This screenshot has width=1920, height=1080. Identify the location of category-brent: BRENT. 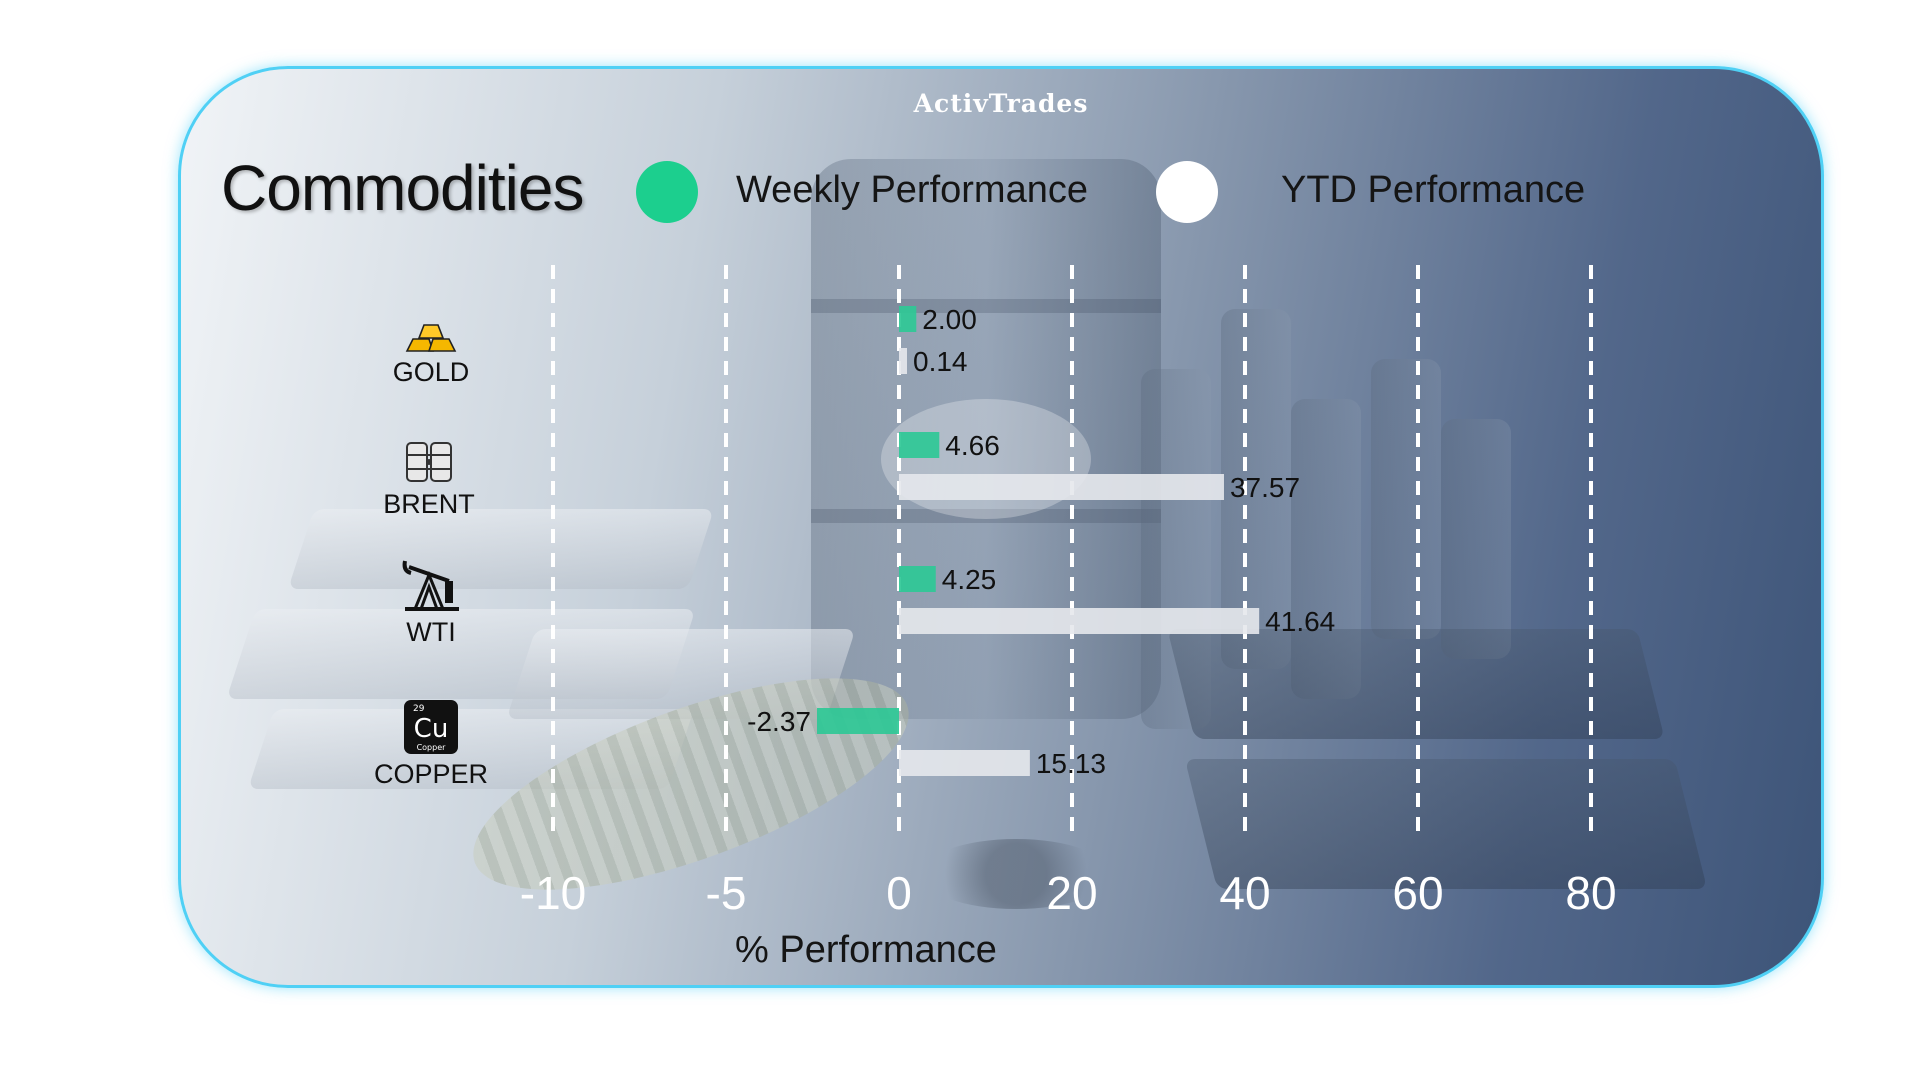
(429, 479).